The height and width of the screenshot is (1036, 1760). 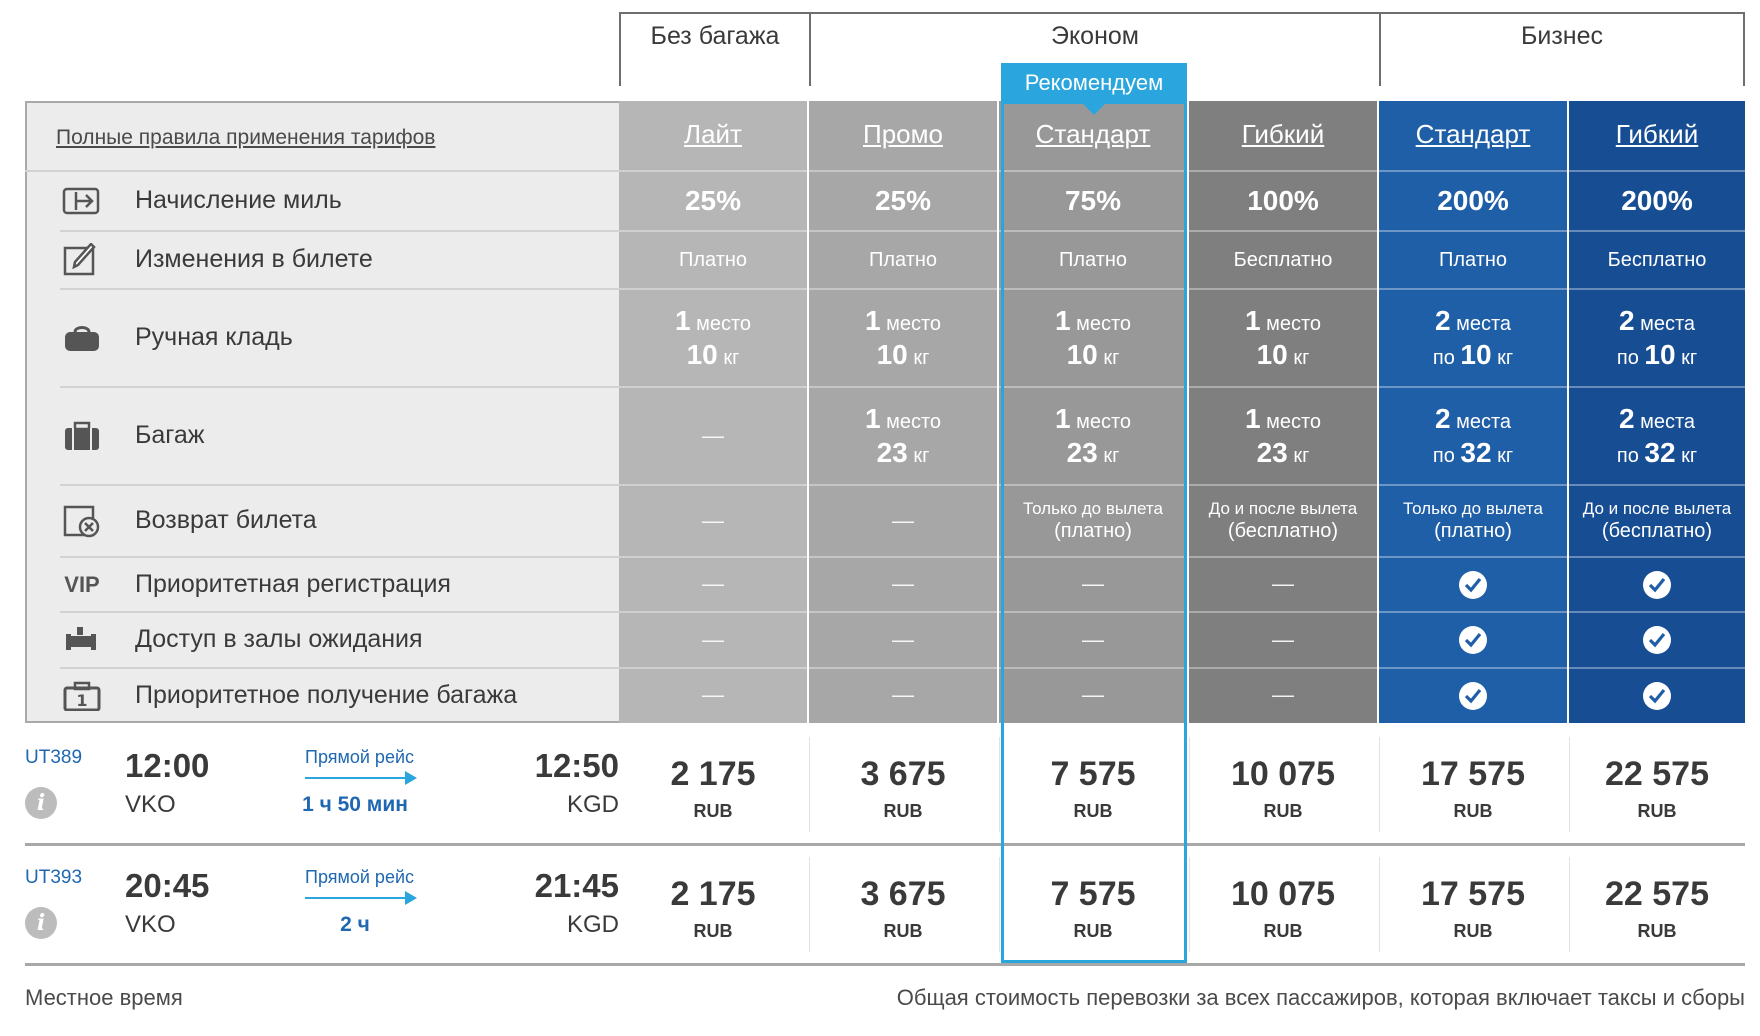 I want to click on recommended-badge: Рекомендуем, so click(x=1094, y=83).